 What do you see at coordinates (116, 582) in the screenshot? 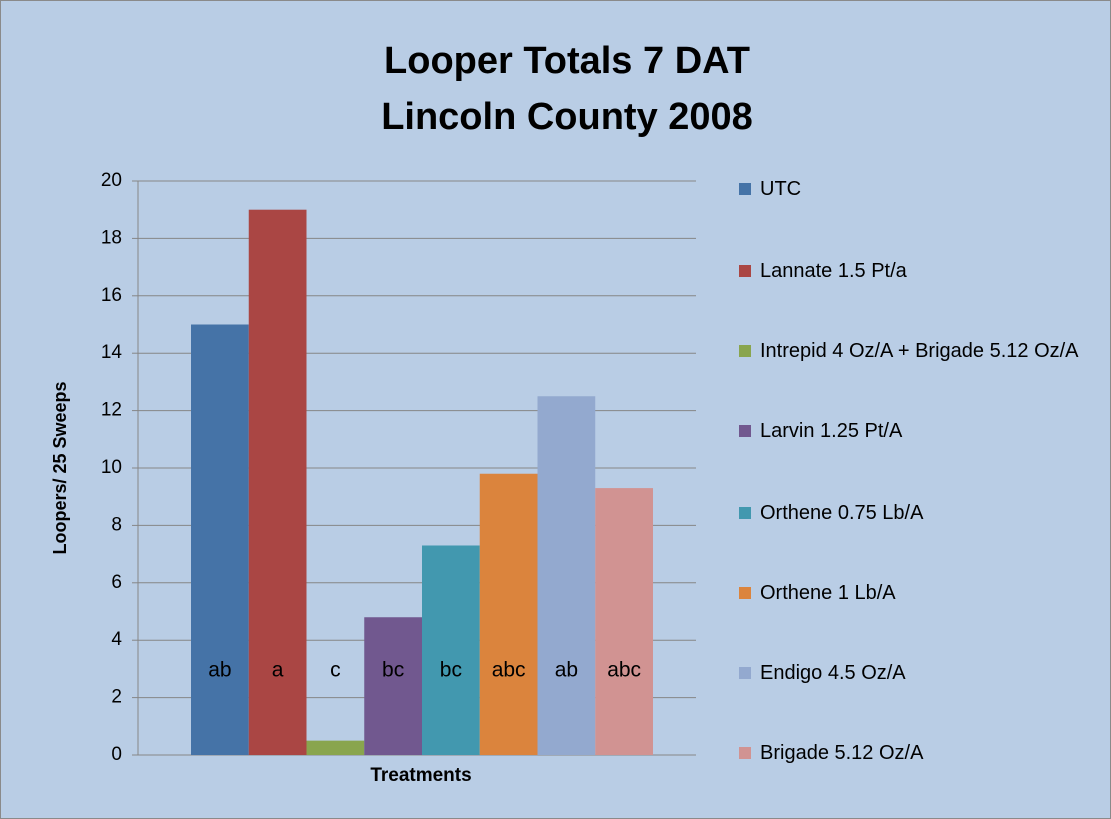
I see `y-tick-label: 6` at bounding box center [116, 582].